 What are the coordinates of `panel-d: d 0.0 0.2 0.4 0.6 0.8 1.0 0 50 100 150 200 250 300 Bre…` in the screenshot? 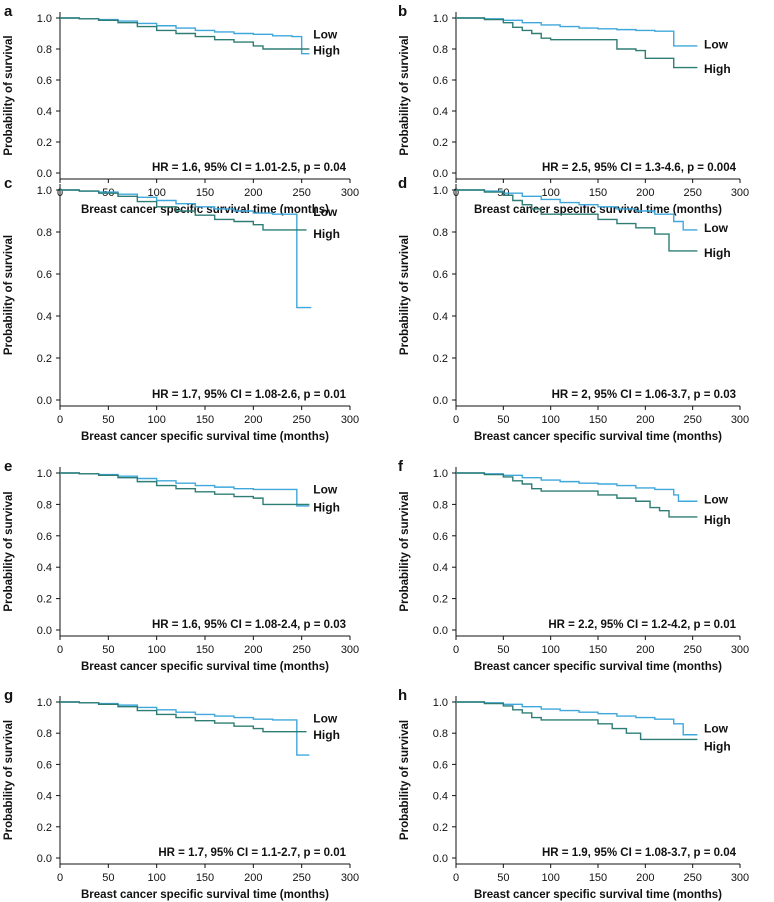 It's located at (573, 309).